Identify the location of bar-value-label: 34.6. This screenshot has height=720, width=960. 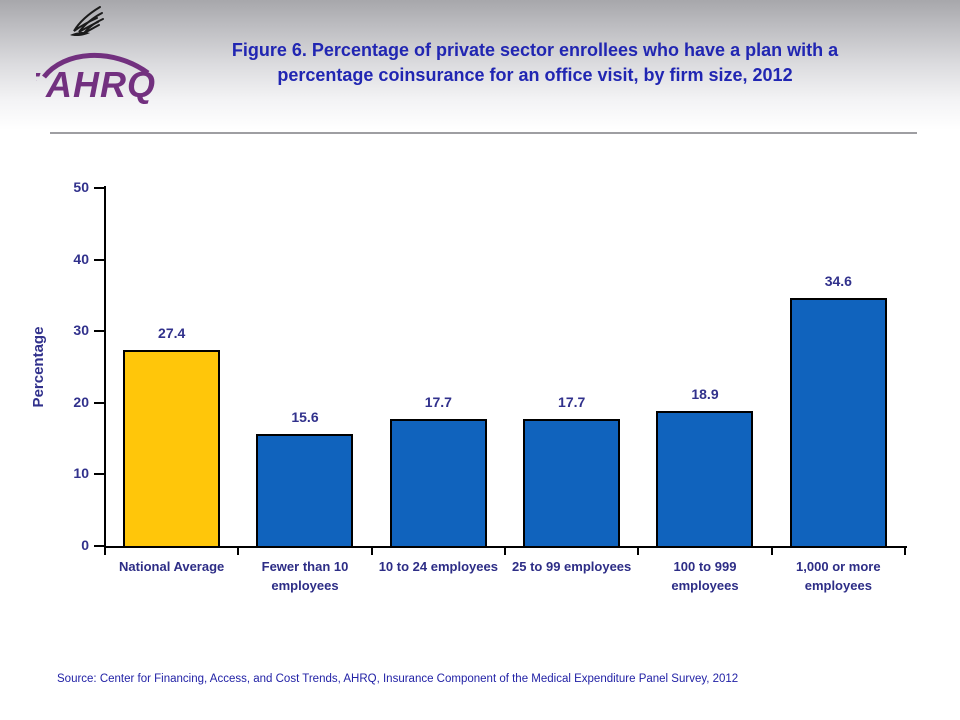
(838, 281).